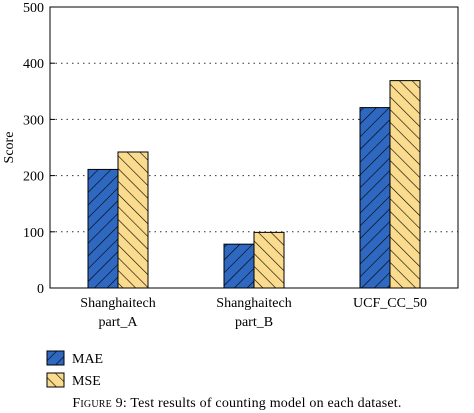 The height and width of the screenshot is (413, 474). What do you see at coordinates (74, 369) in the screenshot?
I see `legend: MAE MSE` at bounding box center [74, 369].